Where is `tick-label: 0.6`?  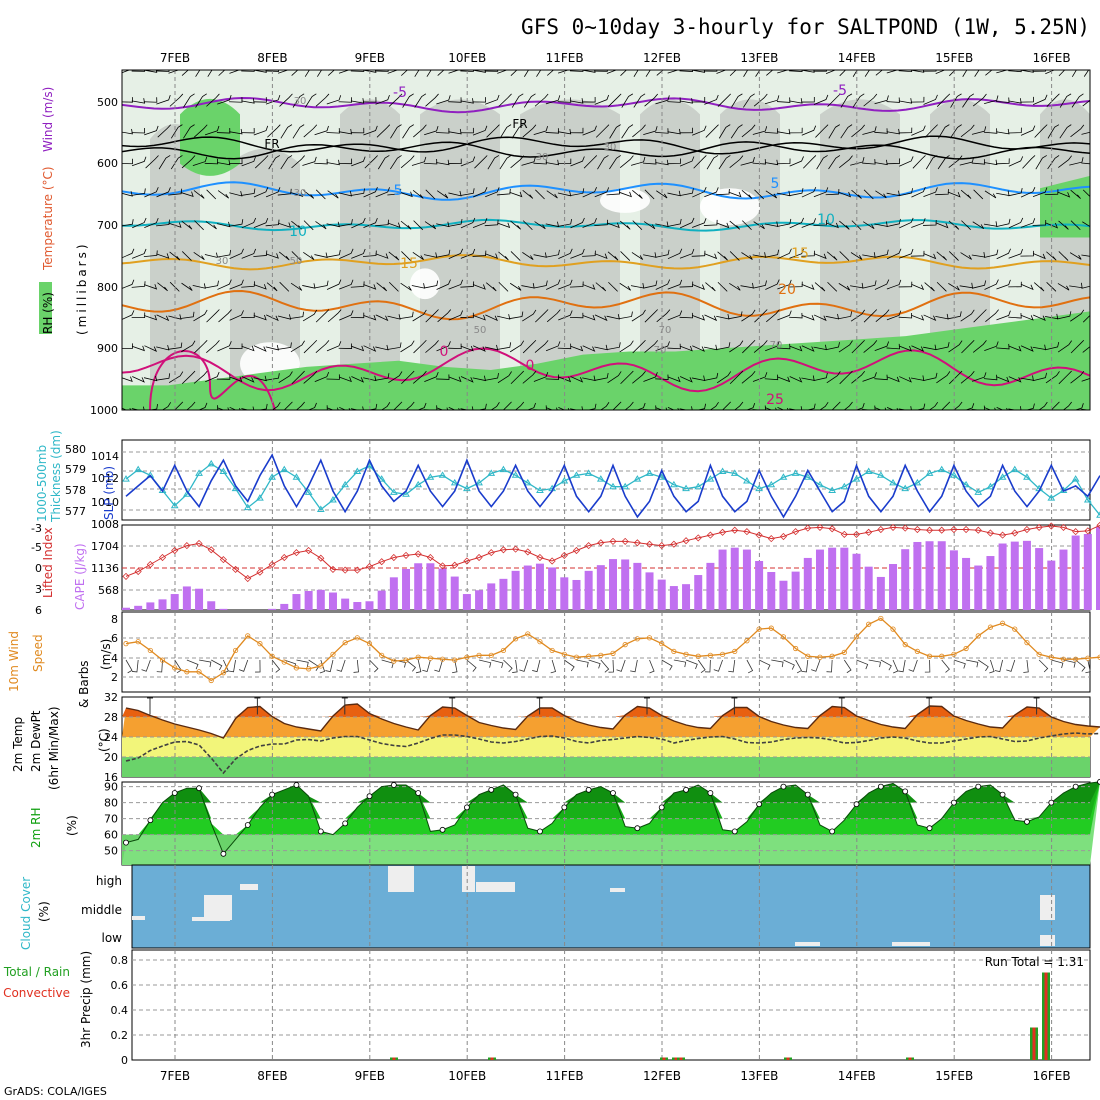 tick-label: 0.6 is located at coordinates (120, 985).